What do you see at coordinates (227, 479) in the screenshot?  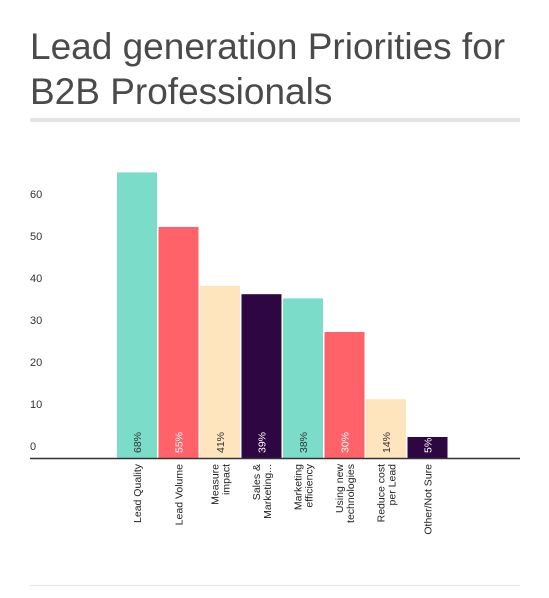 I see `x-tick-label: impact` at bounding box center [227, 479].